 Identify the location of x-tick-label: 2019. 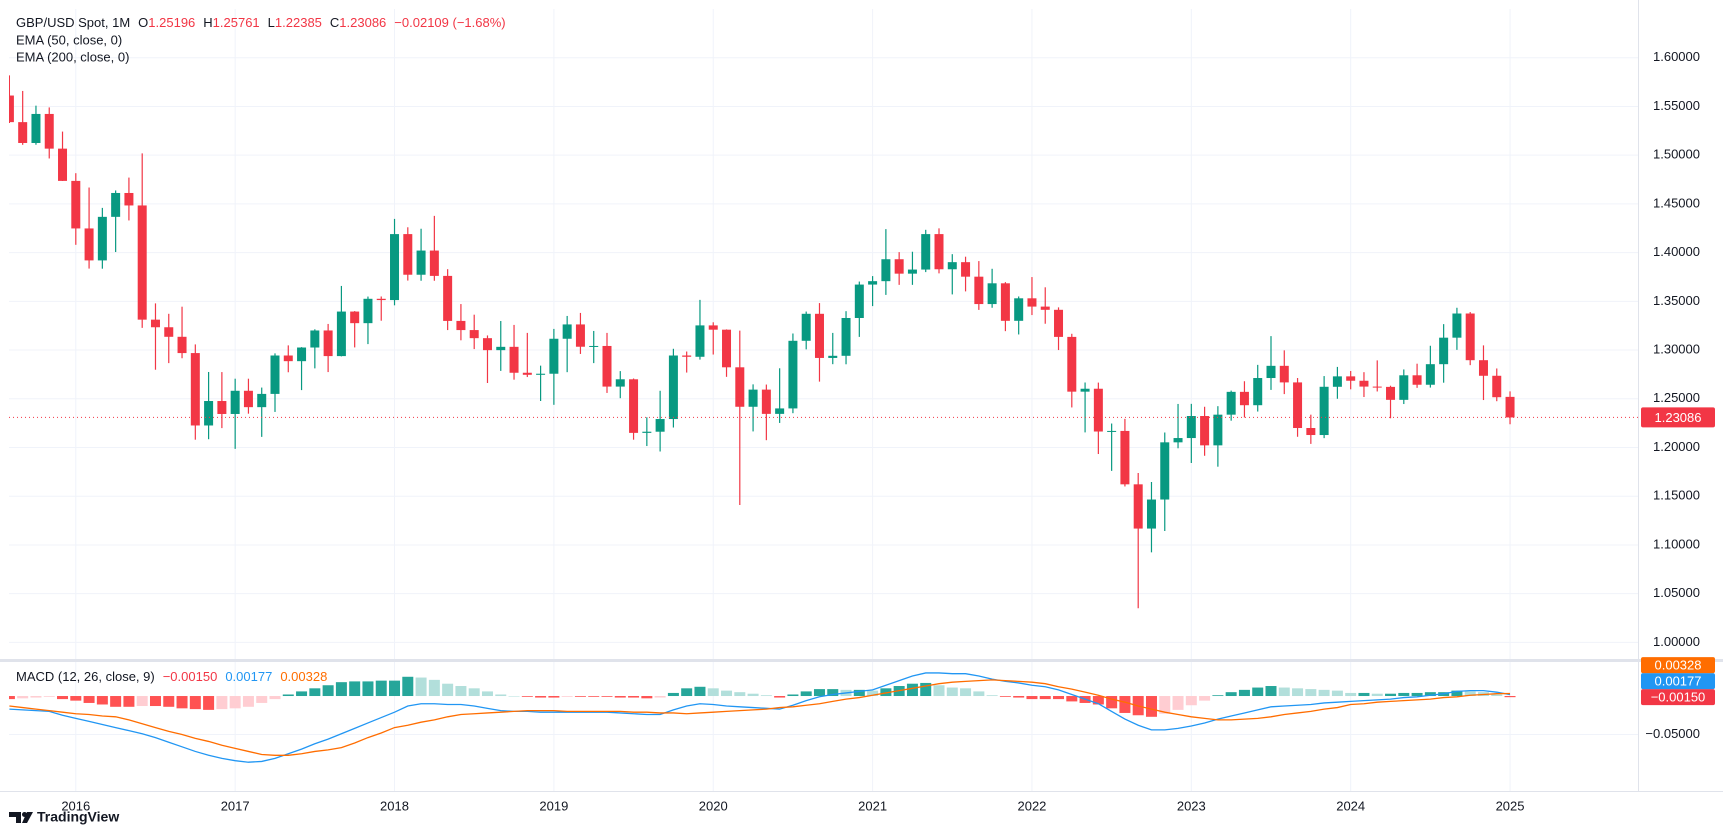
(553, 805).